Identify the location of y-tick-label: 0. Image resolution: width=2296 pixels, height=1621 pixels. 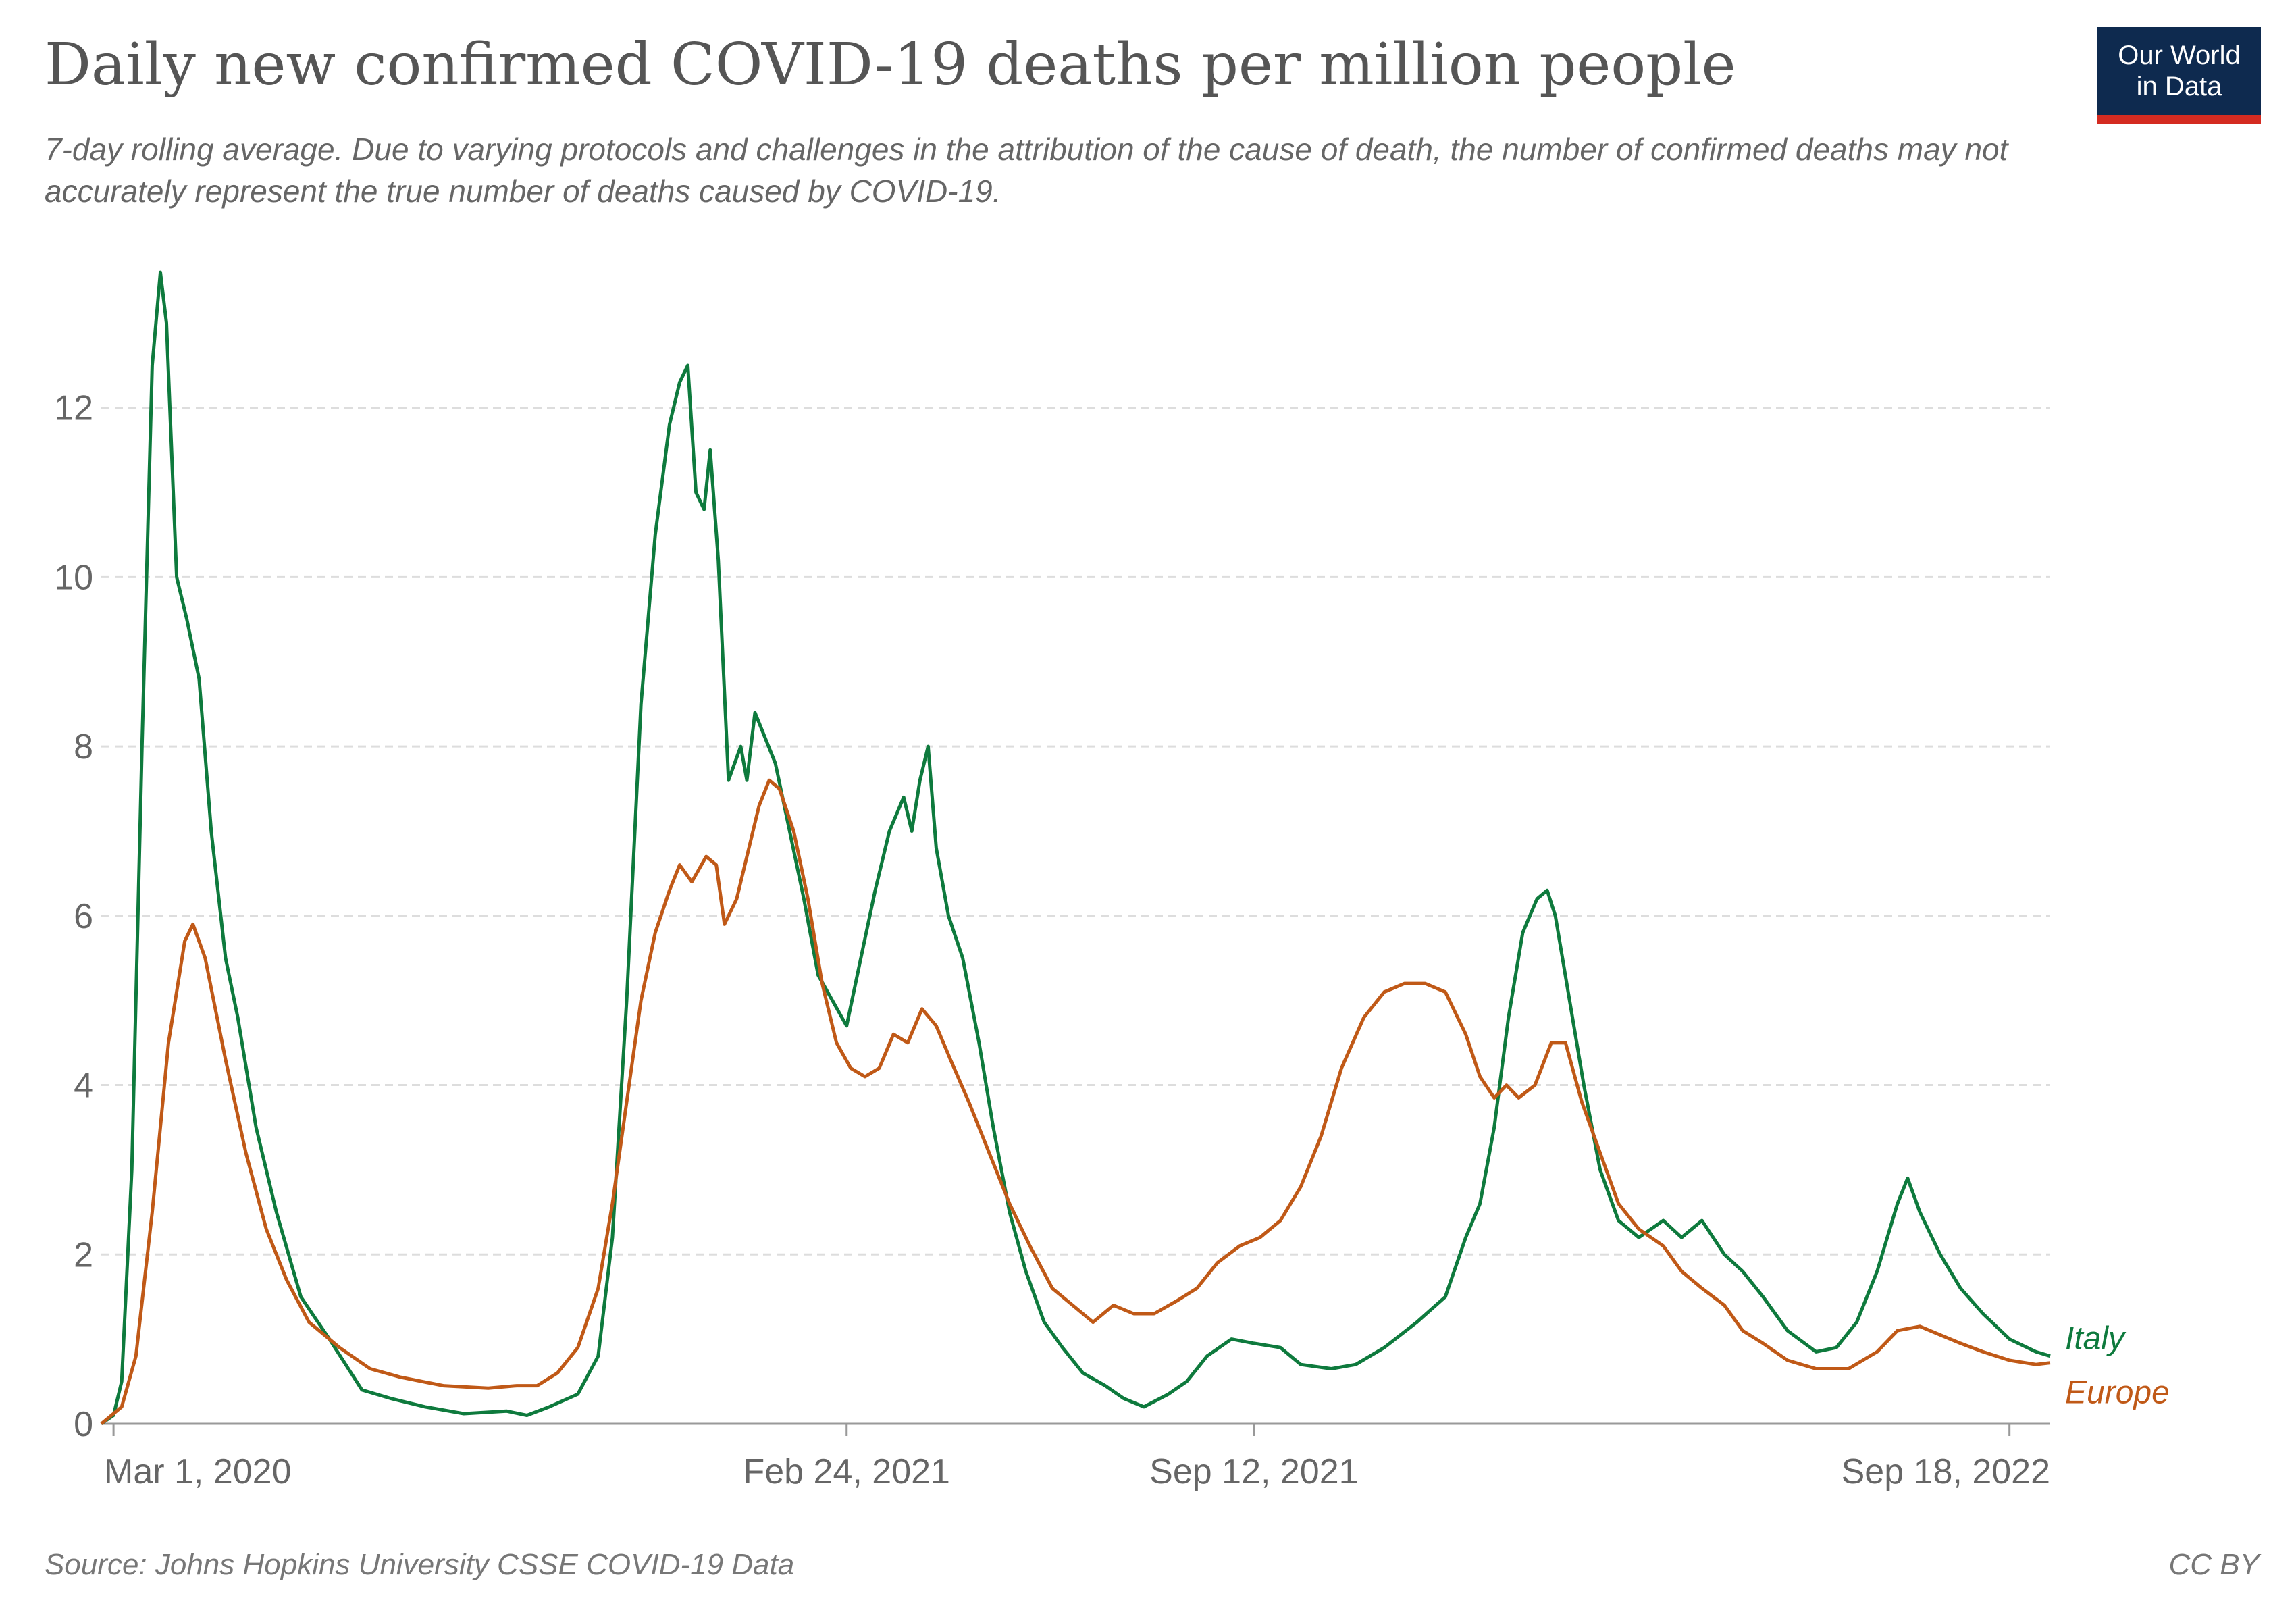
(83, 1424).